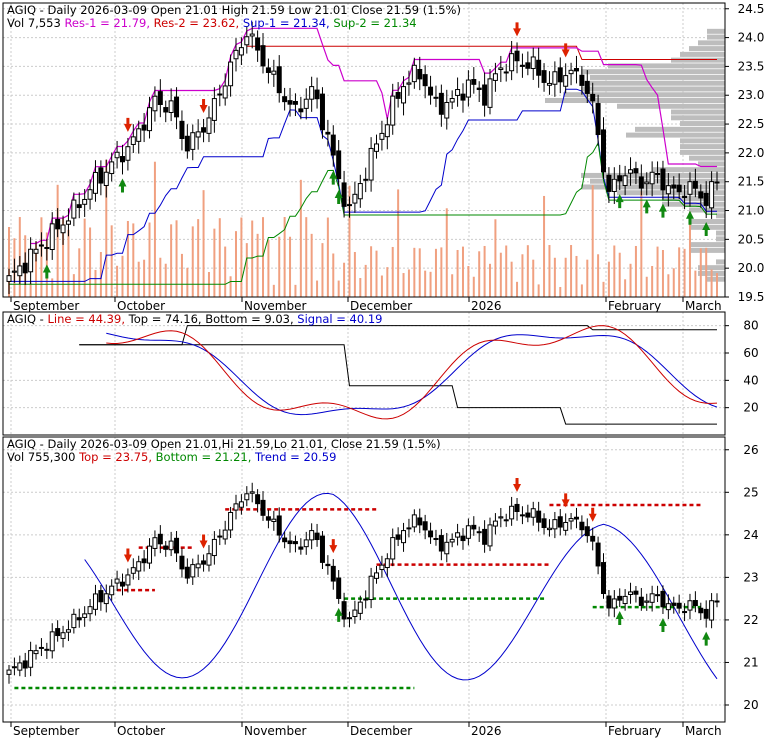 The width and height of the screenshot is (780, 745). Describe the element at coordinates (750, 705) in the screenshot. I see `y-tick-label: 20` at that location.